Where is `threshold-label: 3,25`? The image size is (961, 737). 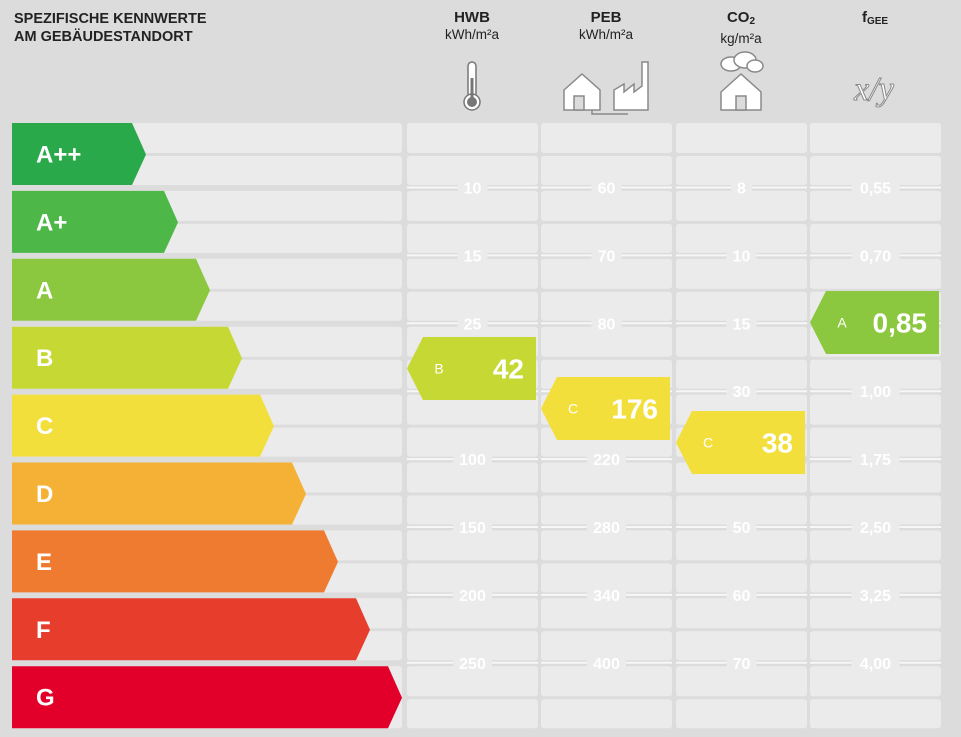
threshold-label: 3,25 is located at coordinates (875, 596).